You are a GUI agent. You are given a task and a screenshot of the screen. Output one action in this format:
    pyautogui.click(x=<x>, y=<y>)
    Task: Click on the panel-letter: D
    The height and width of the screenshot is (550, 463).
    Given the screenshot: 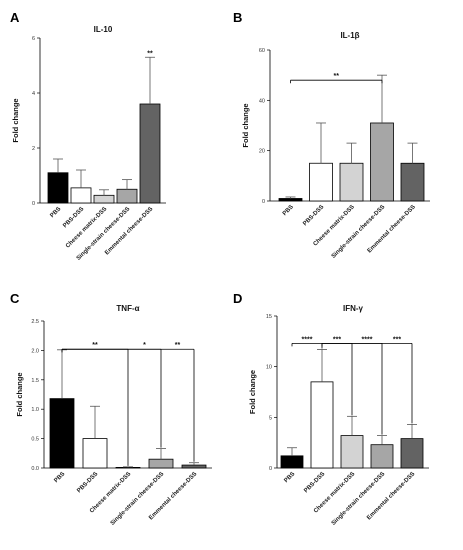 What is the action you would take?
    pyautogui.click(x=237, y=298)
    